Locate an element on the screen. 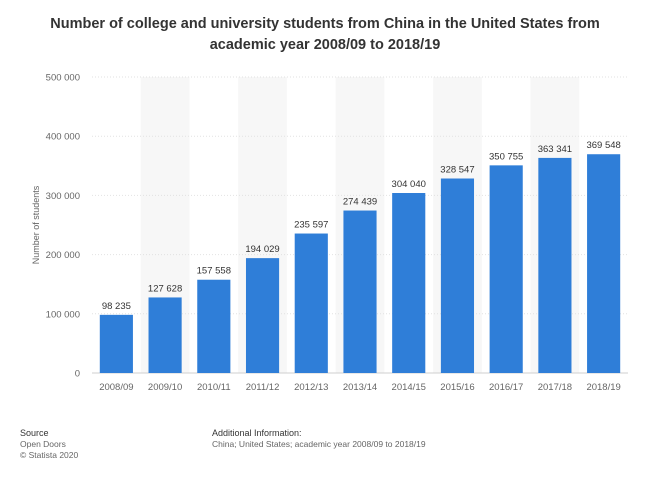  x-tick-label: 2015/16 is located at coordinates (457, 387).